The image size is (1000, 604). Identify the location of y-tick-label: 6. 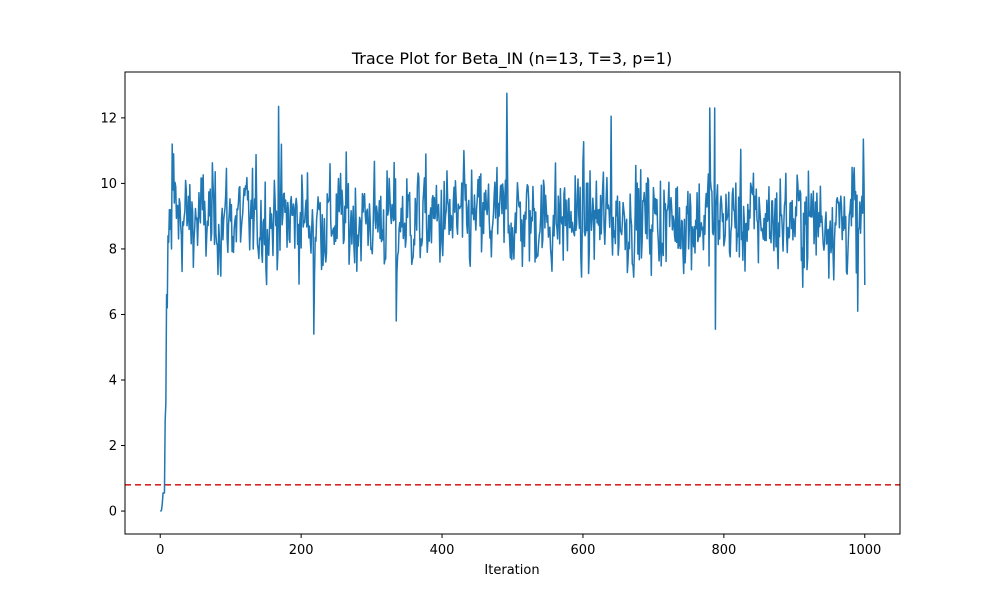
(113, 315).